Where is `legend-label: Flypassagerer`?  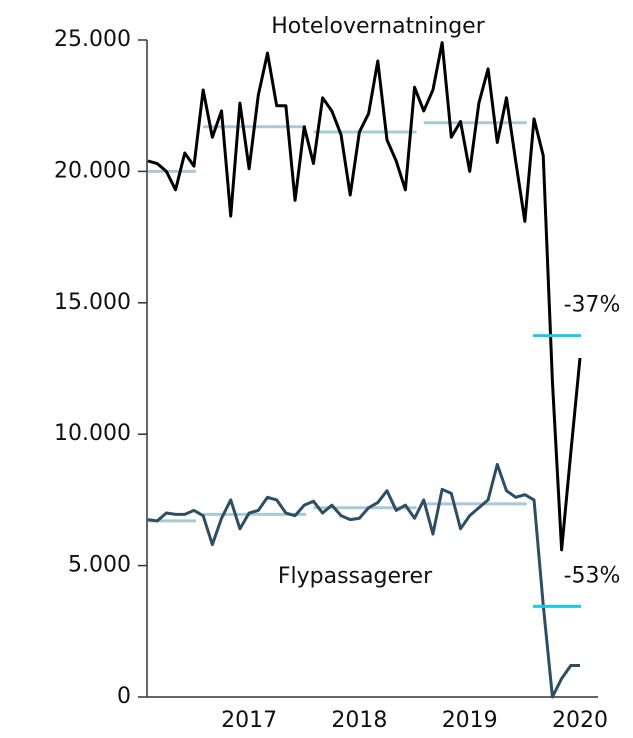
legend-label: Flypassagerer is located at coordinates (355, 576).